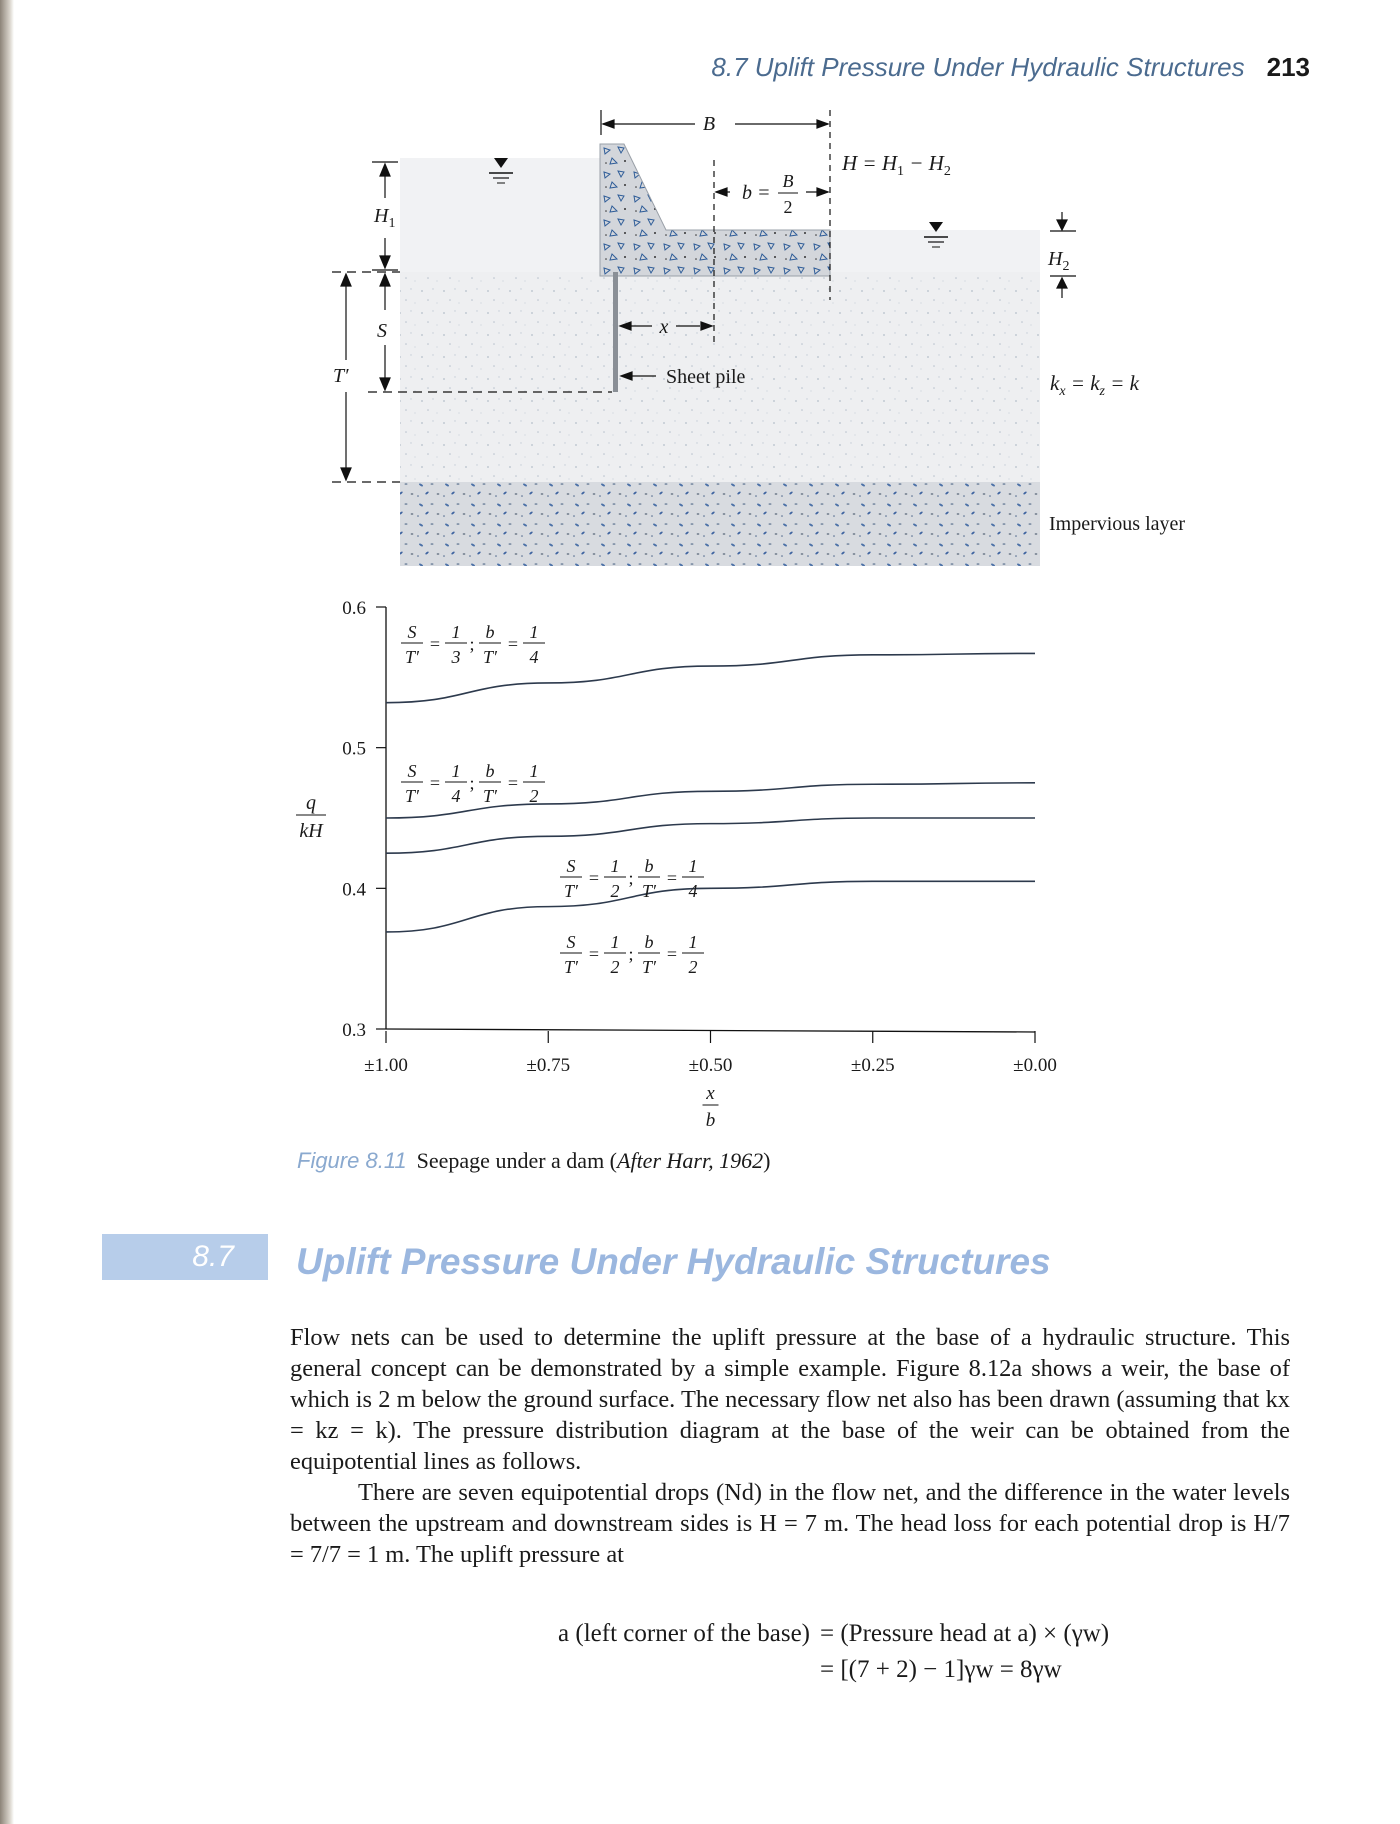 The width and height of the screenshot is (1400, 1824). I want to click on curve-label-2: S T′ = 1 4; b T′ = 1 2, so click(473, 783).